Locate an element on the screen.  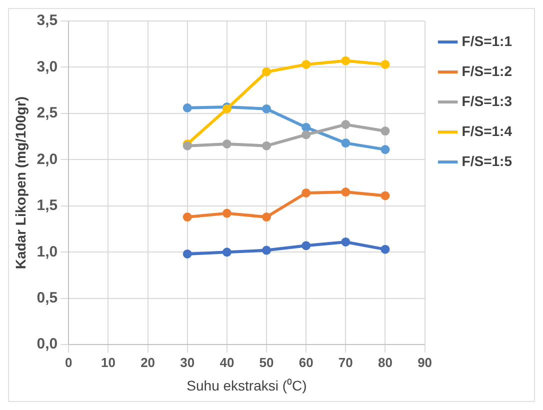
y-tick-label: 0,0 is located at coordinates (47, 344).